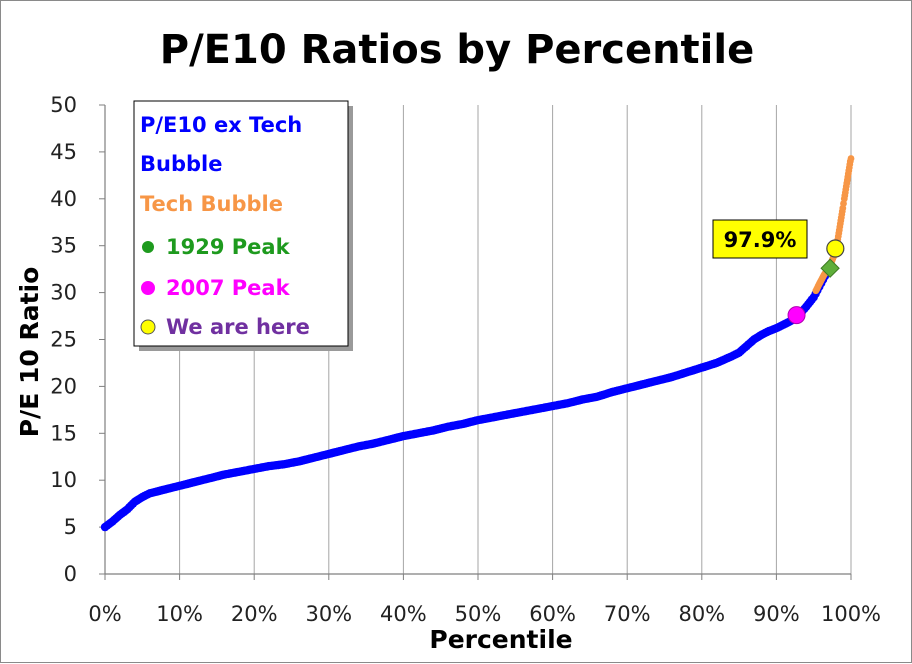 The height and width of the screenshot is (664, 912). I want to click on y-tick-label: 35, so click(63, 246).